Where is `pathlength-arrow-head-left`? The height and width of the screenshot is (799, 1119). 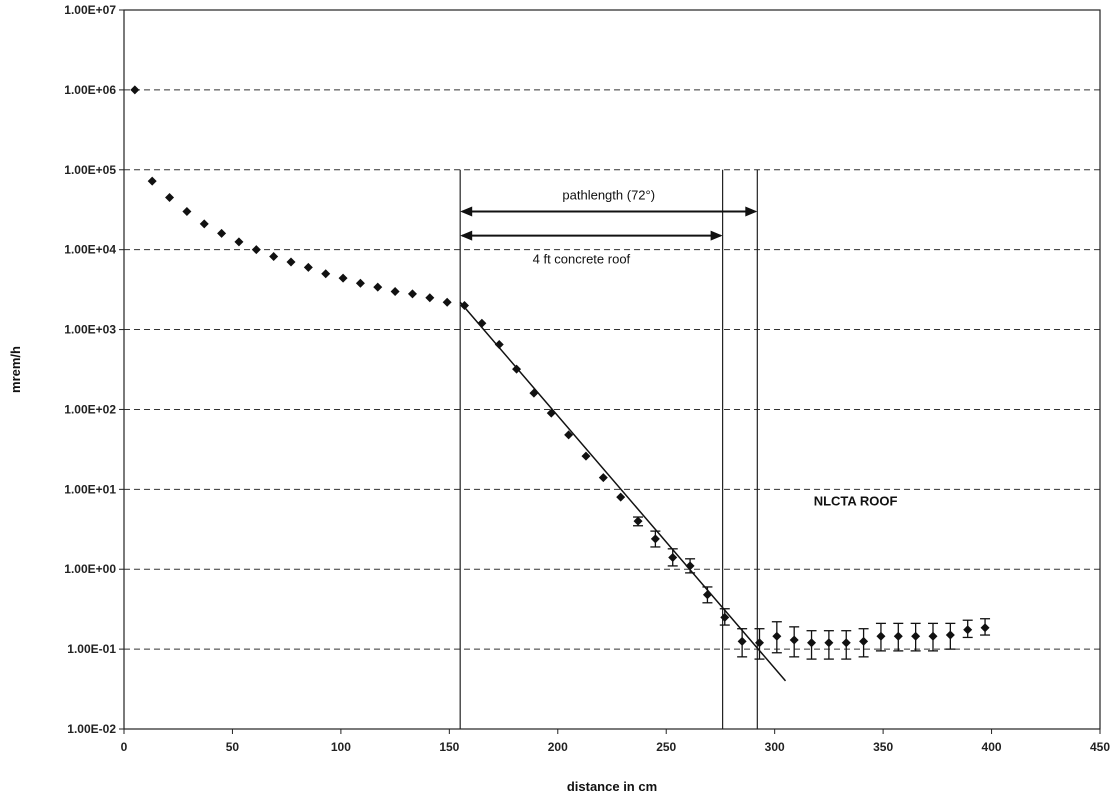
pathlength-arrow-head-left is located at coordinates (466, 211).